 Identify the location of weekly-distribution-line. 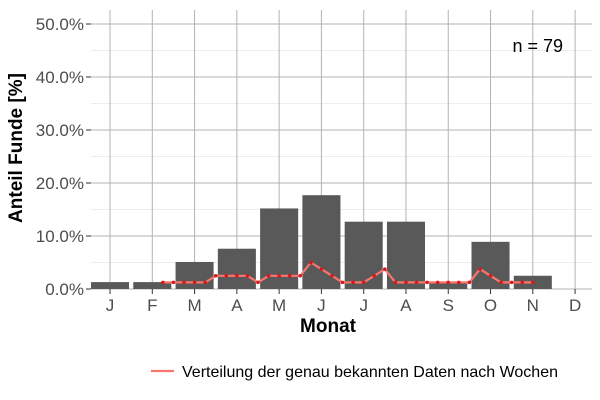
(348, 272).